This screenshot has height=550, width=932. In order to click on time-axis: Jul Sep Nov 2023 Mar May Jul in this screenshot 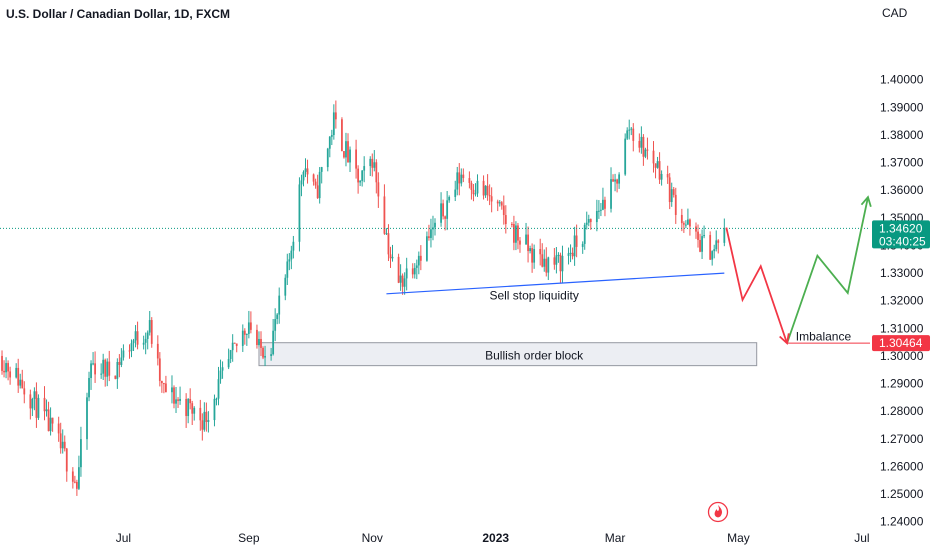, I will do `click(493, 538)`.